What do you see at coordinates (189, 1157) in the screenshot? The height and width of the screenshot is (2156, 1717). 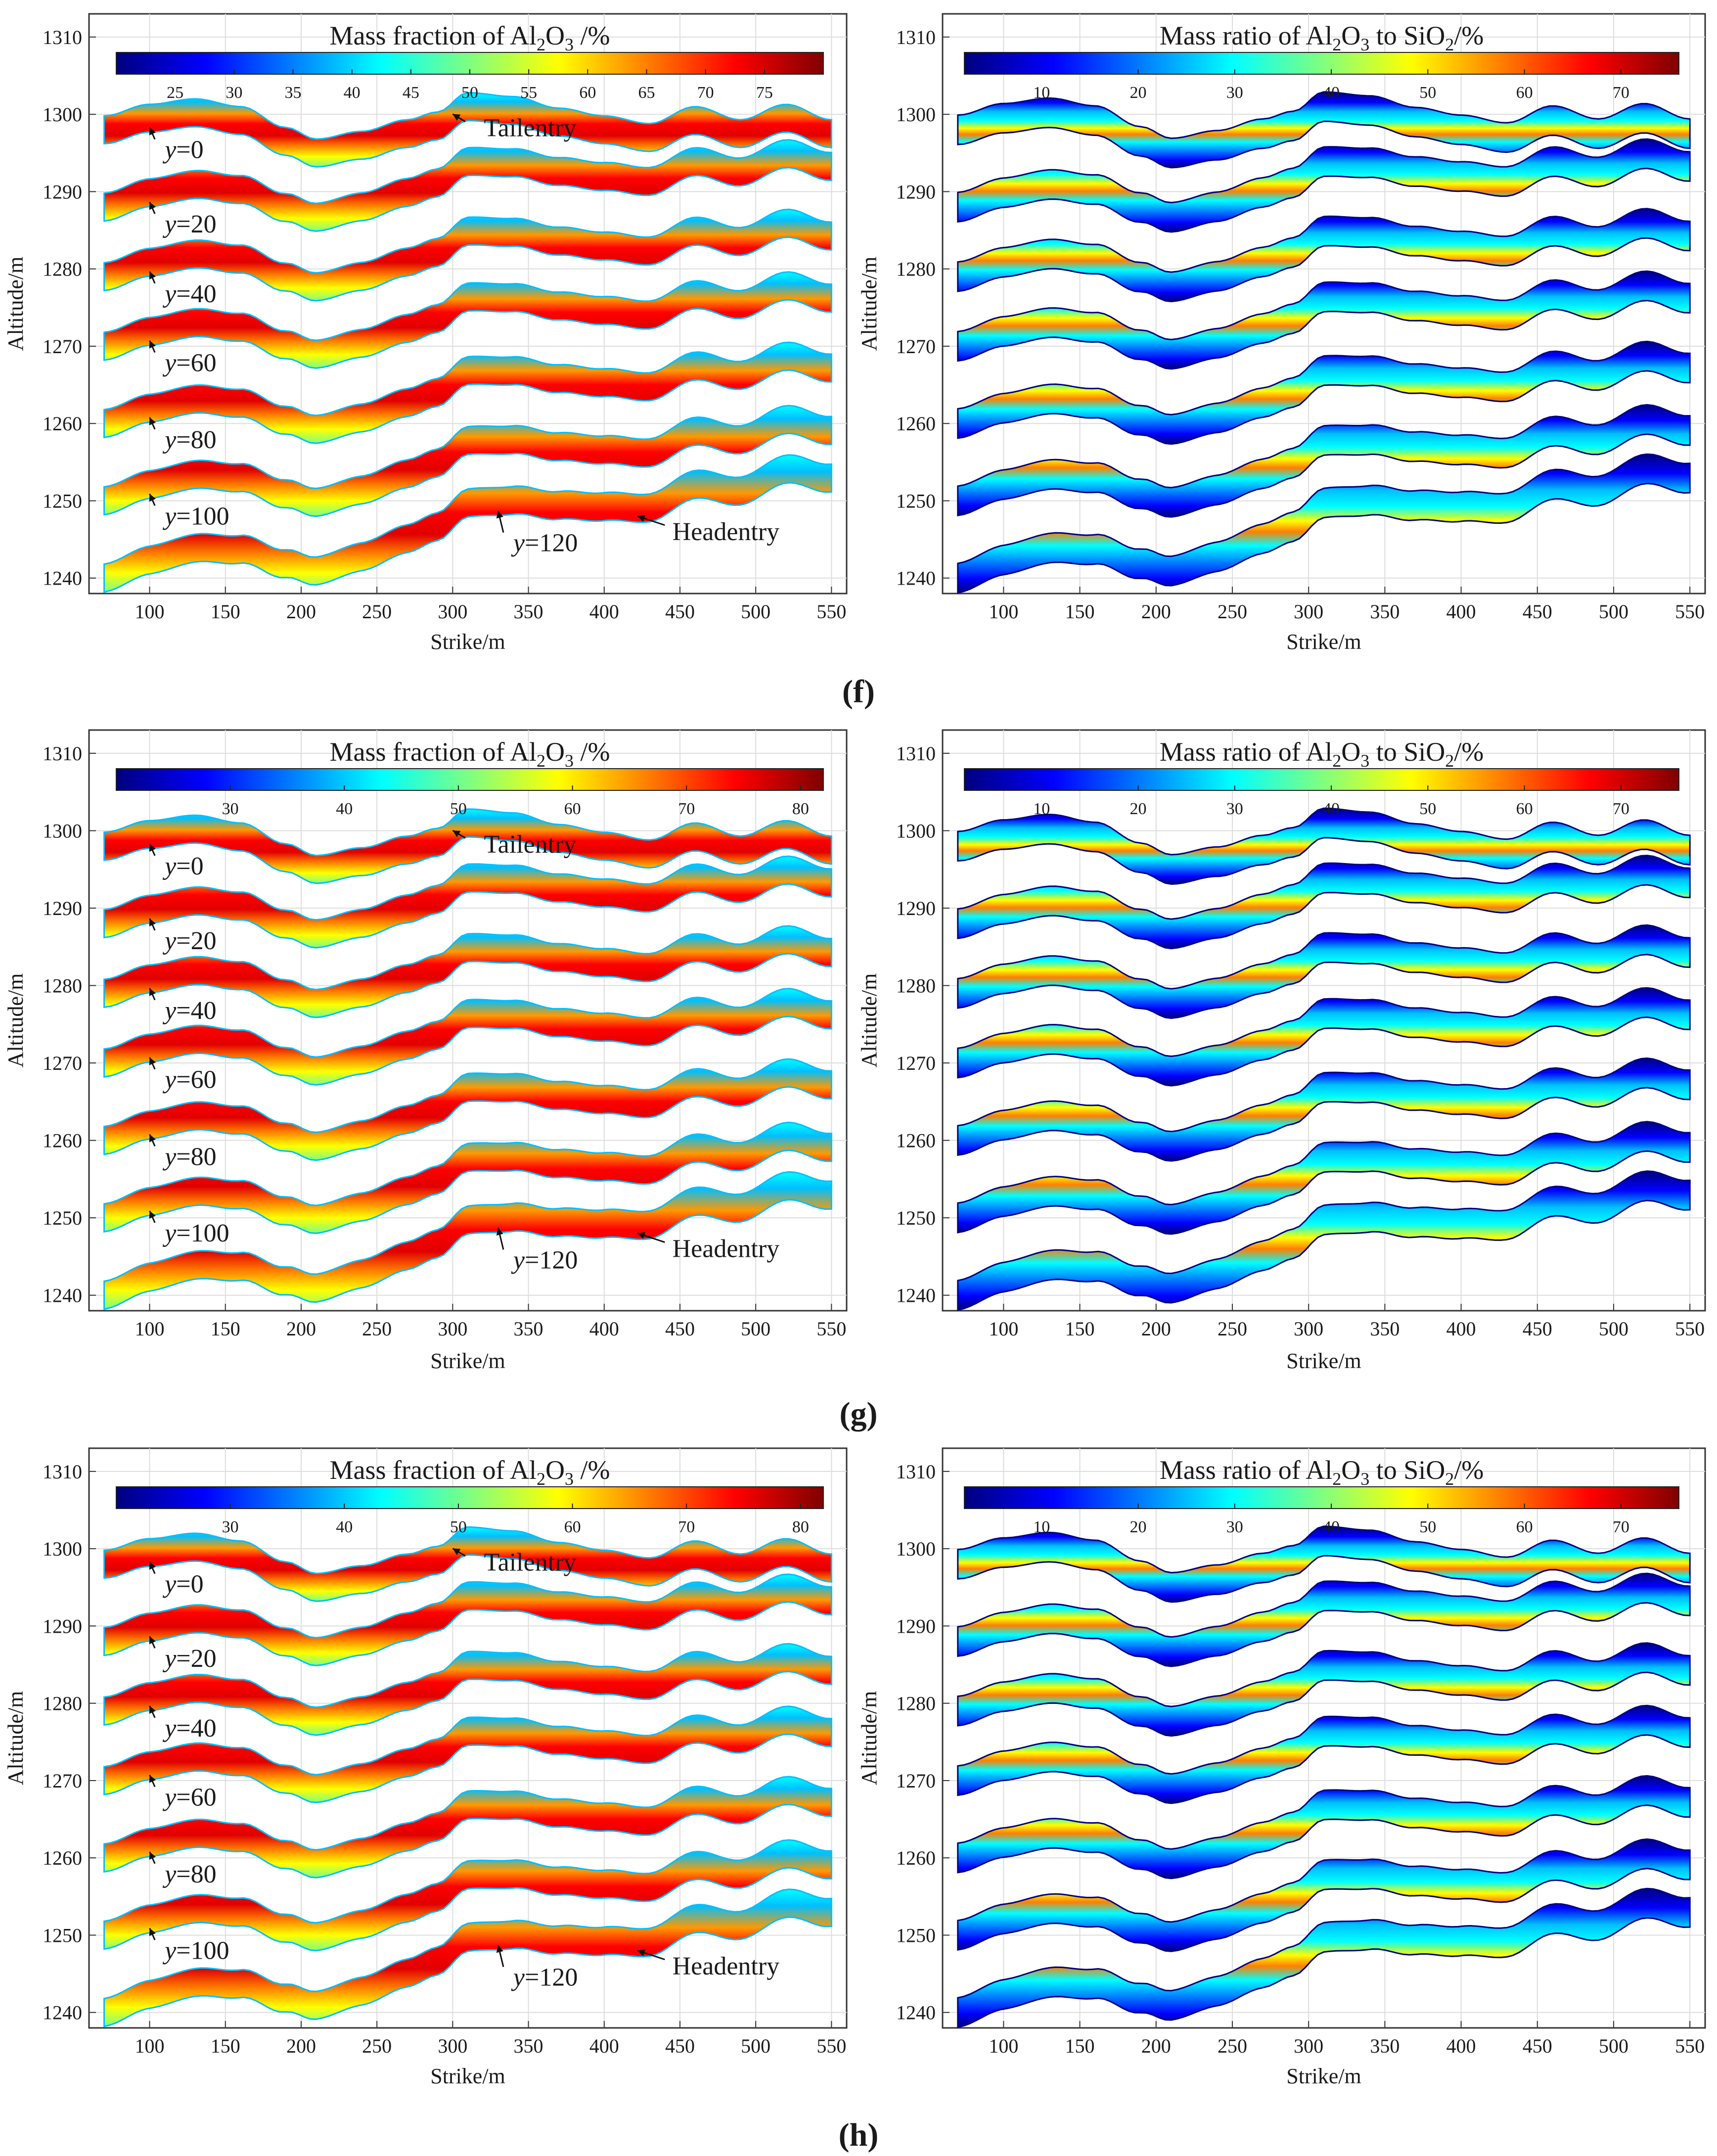 I see `band-label: y=80` at bounding box center [189, 1157].